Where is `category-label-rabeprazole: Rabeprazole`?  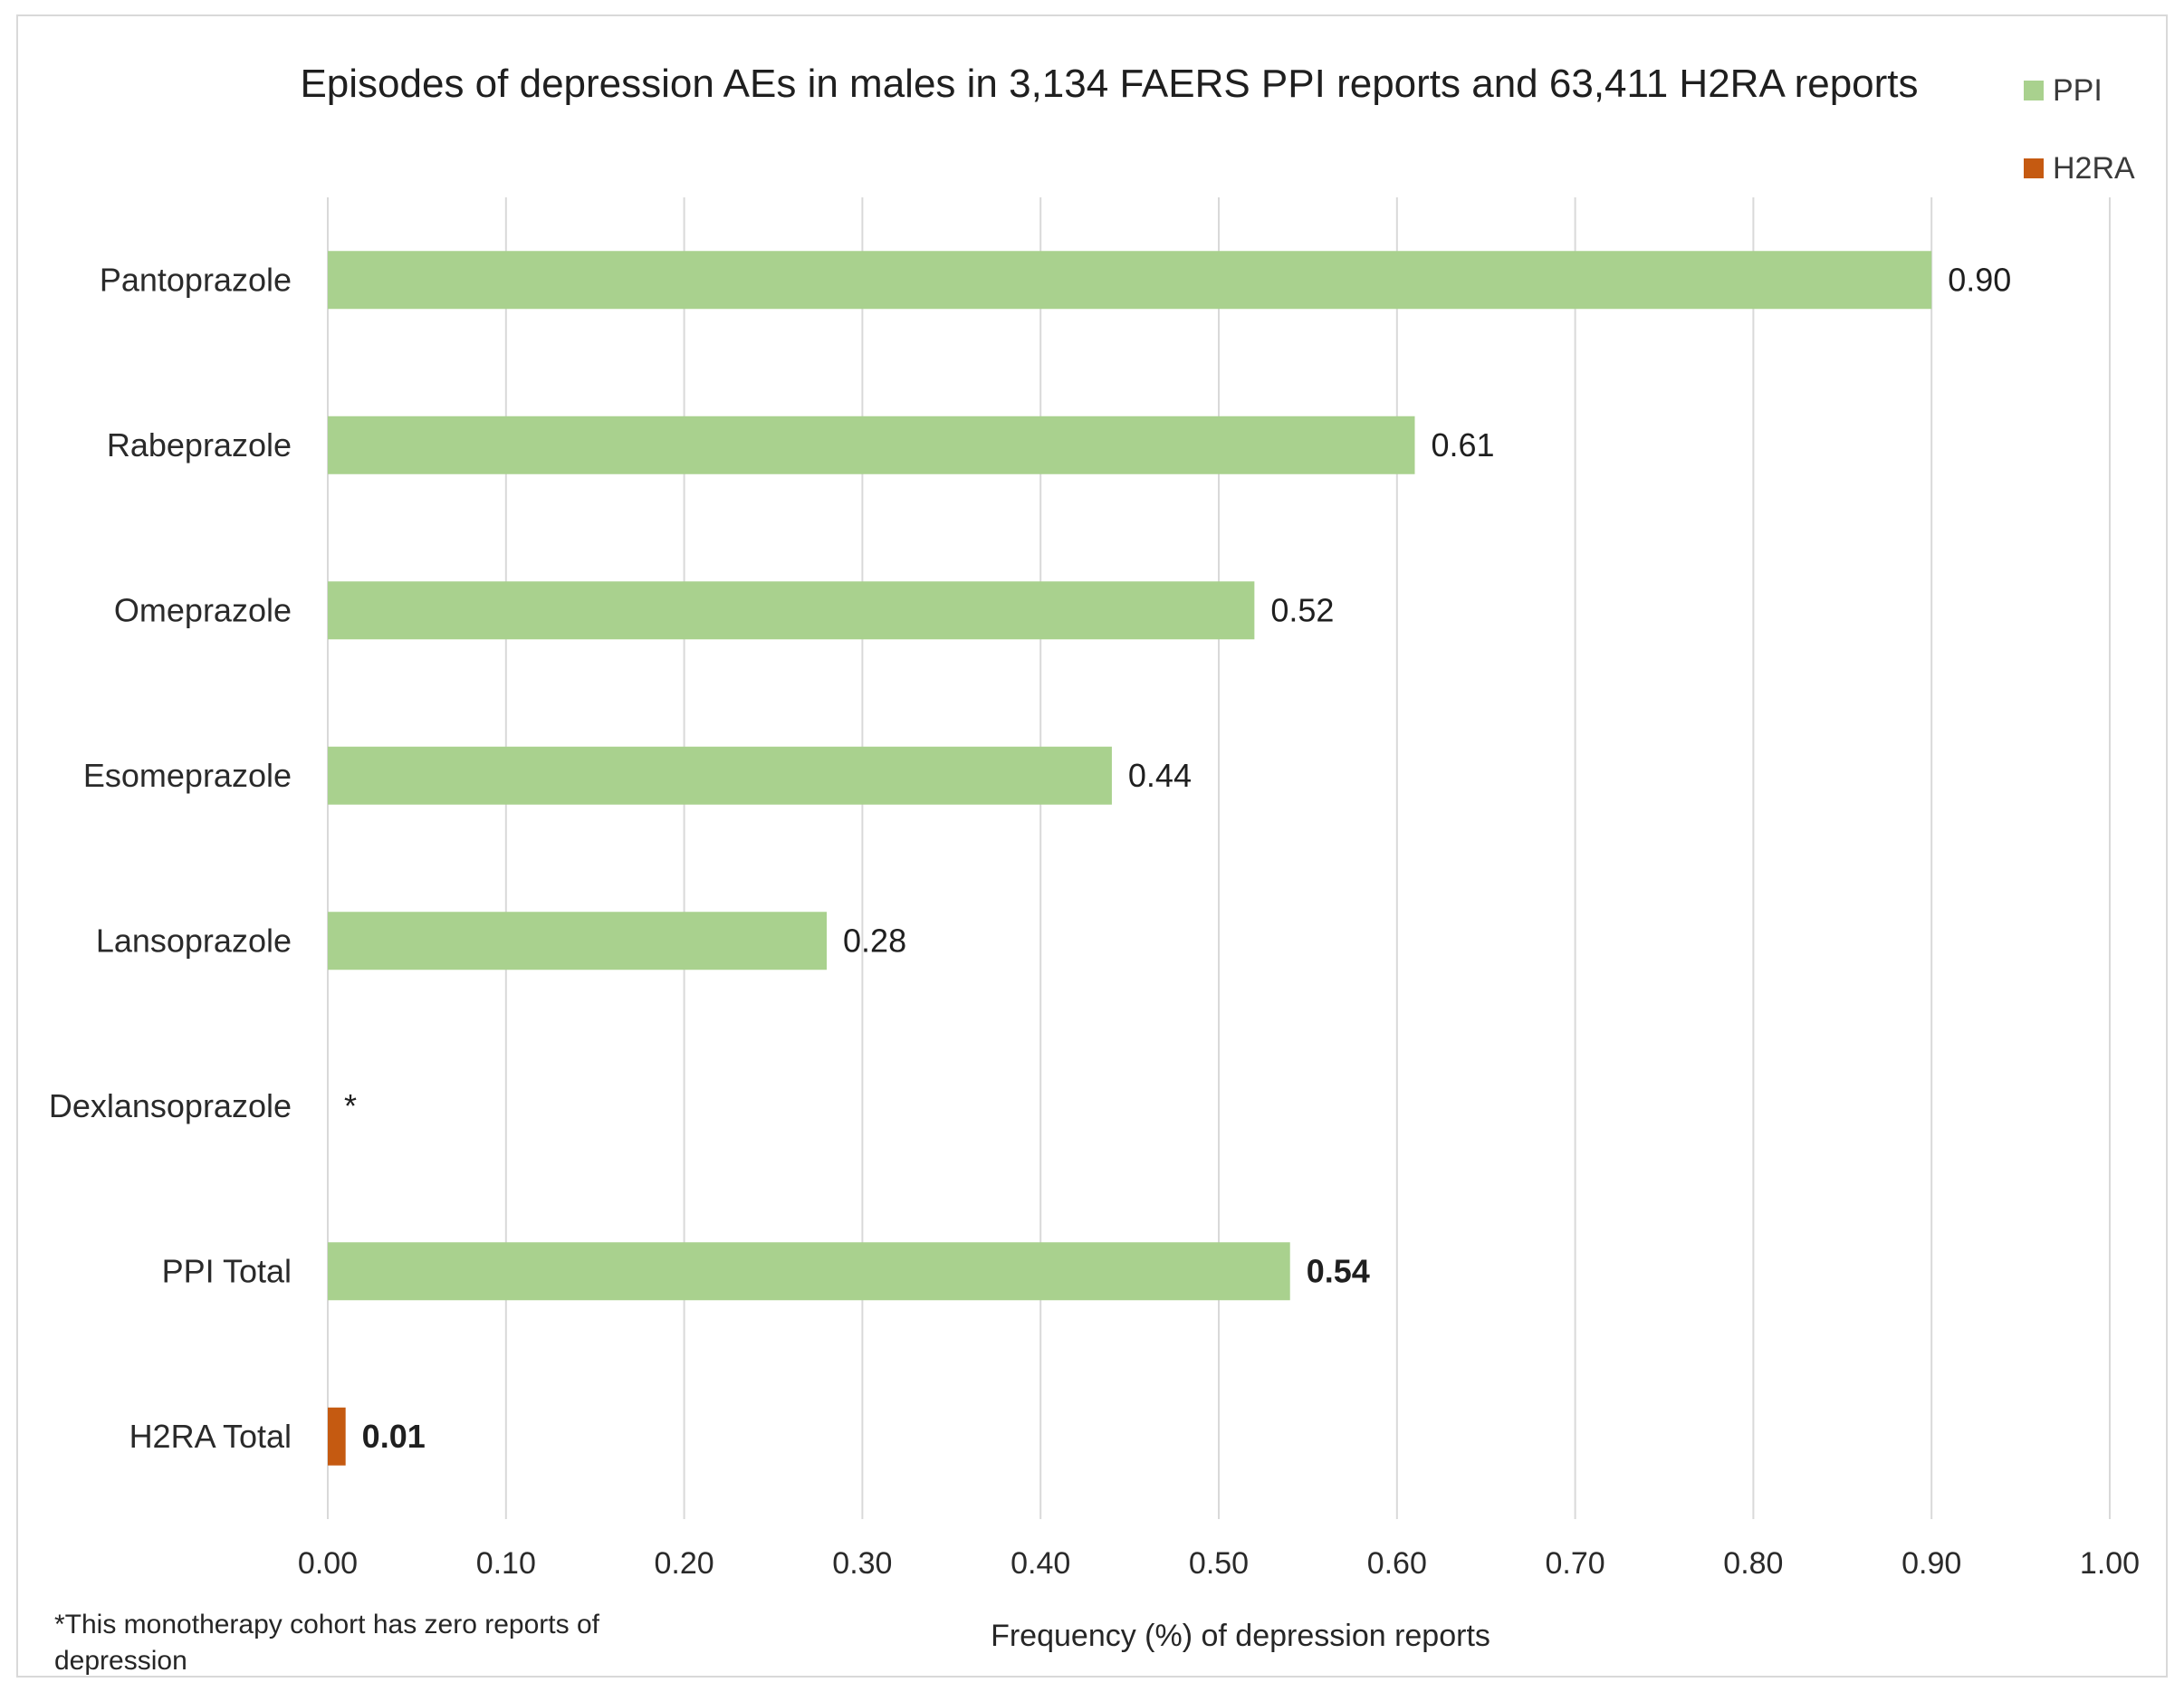
category-label-rabeprazole: Rabeprazole is located at coordinates (199, 445).